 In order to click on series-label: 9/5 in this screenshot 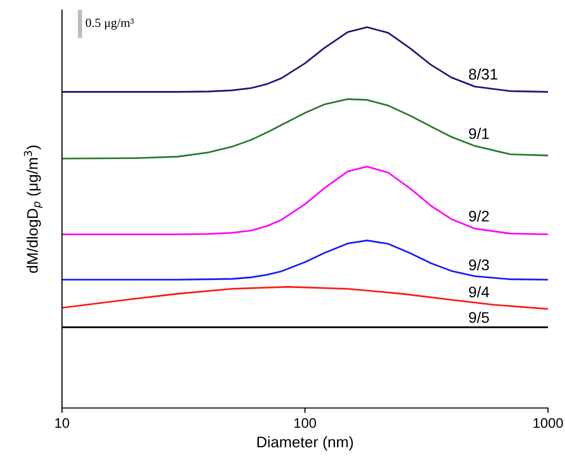, I will do `click(479, 317)`.